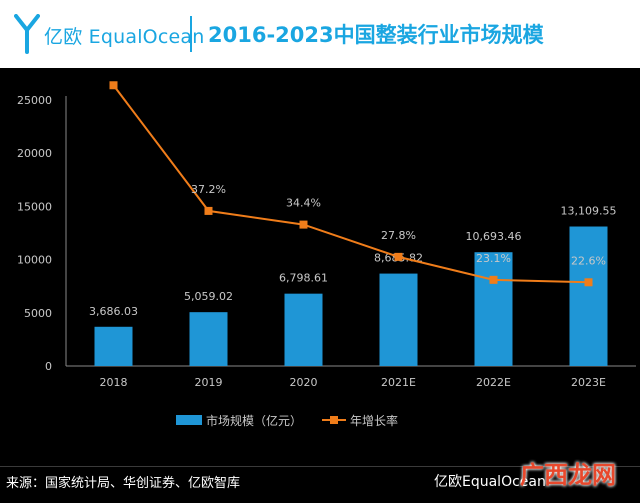  Describe the element at coordinates (320, 466) in the screenshot. I see `footer-divider` at that location.